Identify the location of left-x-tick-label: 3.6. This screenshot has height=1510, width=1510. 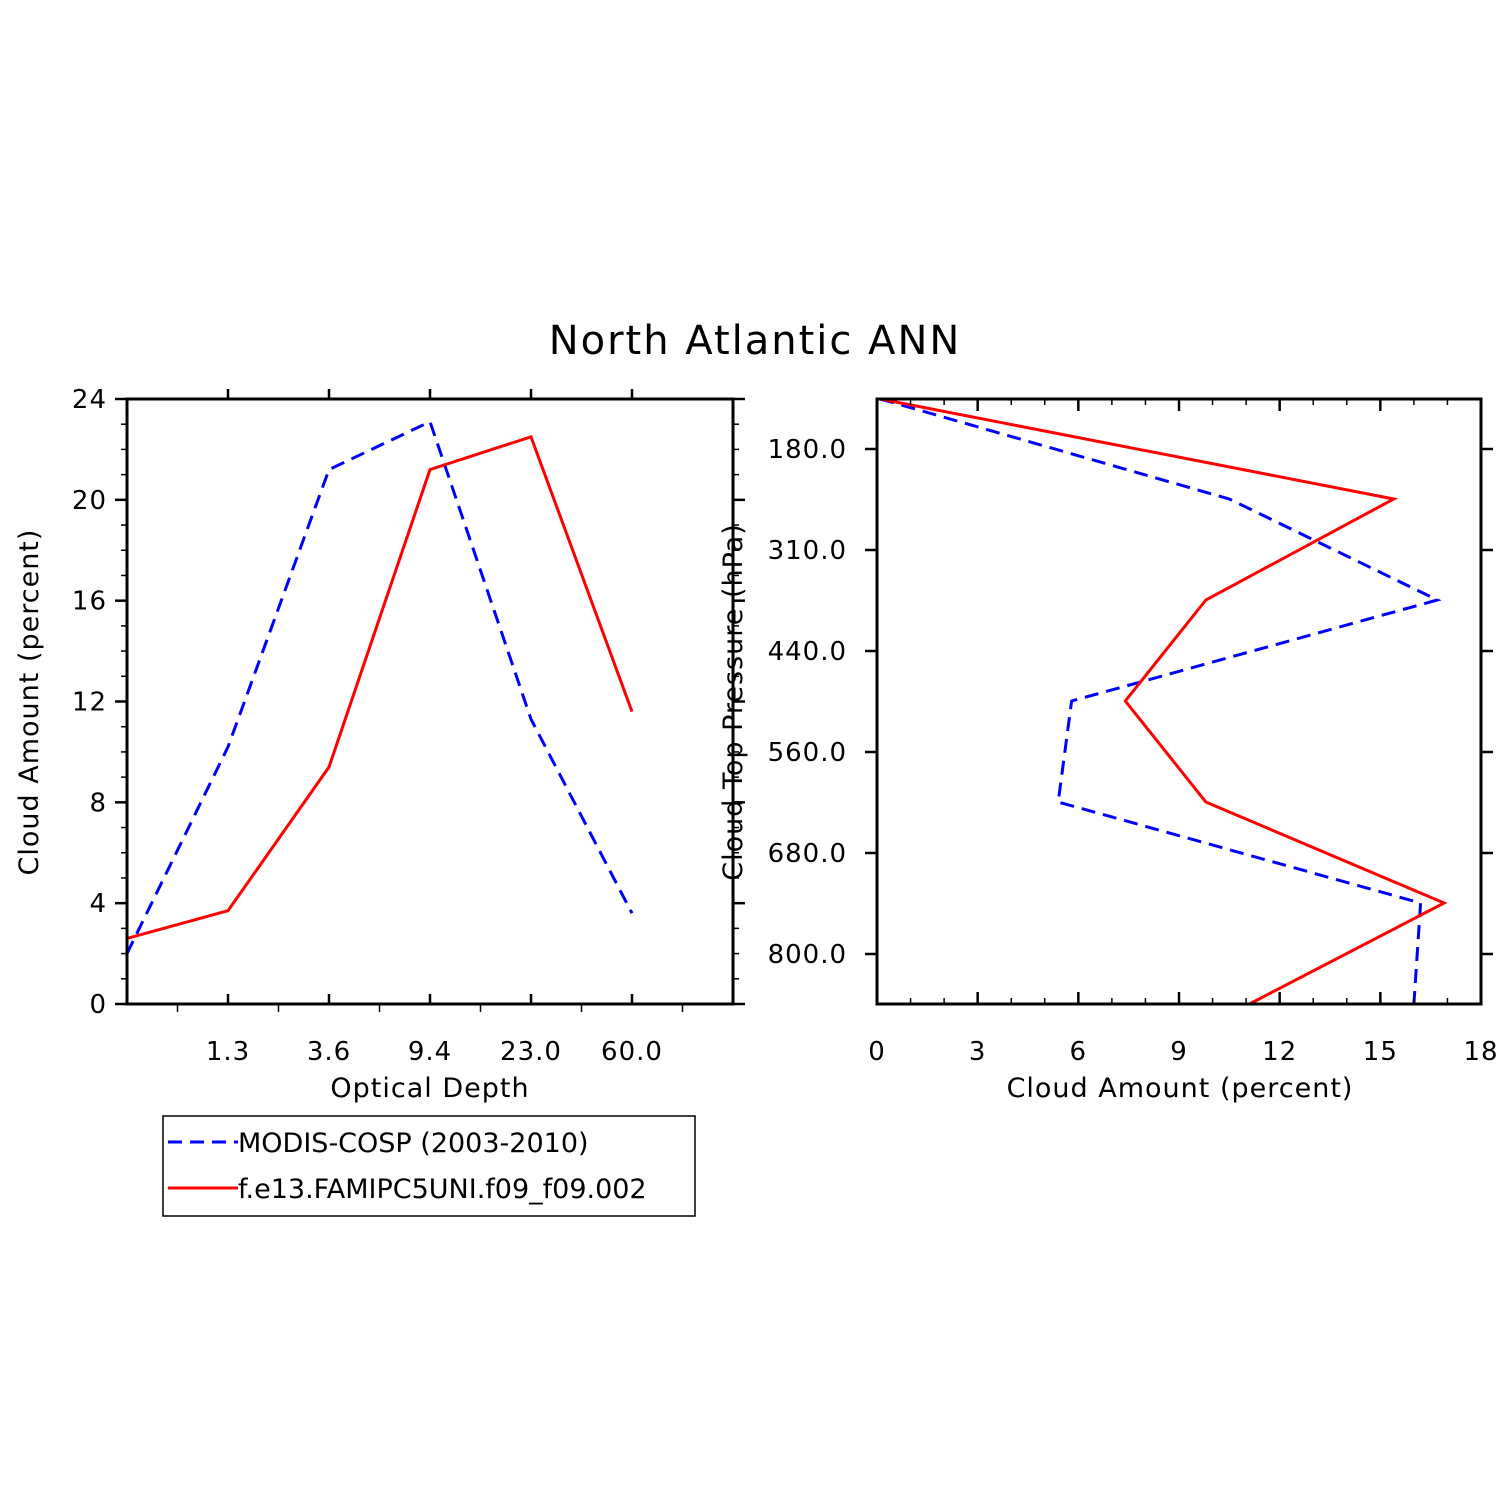
(329, 1052).